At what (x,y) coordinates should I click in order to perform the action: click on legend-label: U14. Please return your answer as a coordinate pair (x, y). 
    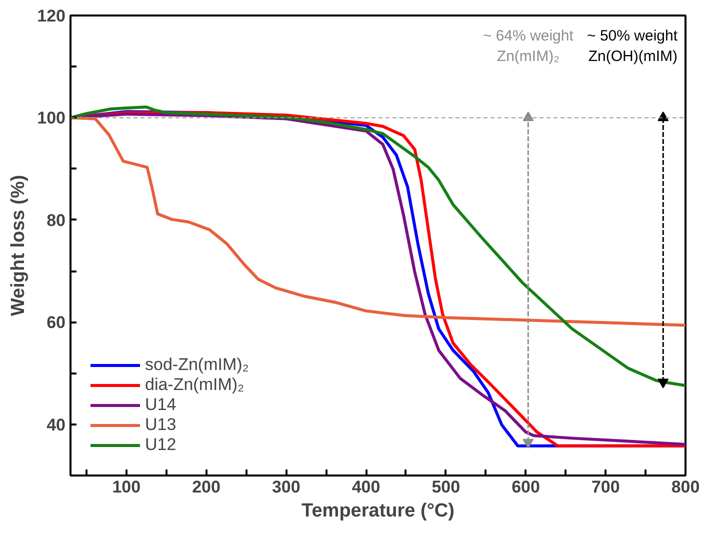
    Looking at the image, I should click on (160, 405).